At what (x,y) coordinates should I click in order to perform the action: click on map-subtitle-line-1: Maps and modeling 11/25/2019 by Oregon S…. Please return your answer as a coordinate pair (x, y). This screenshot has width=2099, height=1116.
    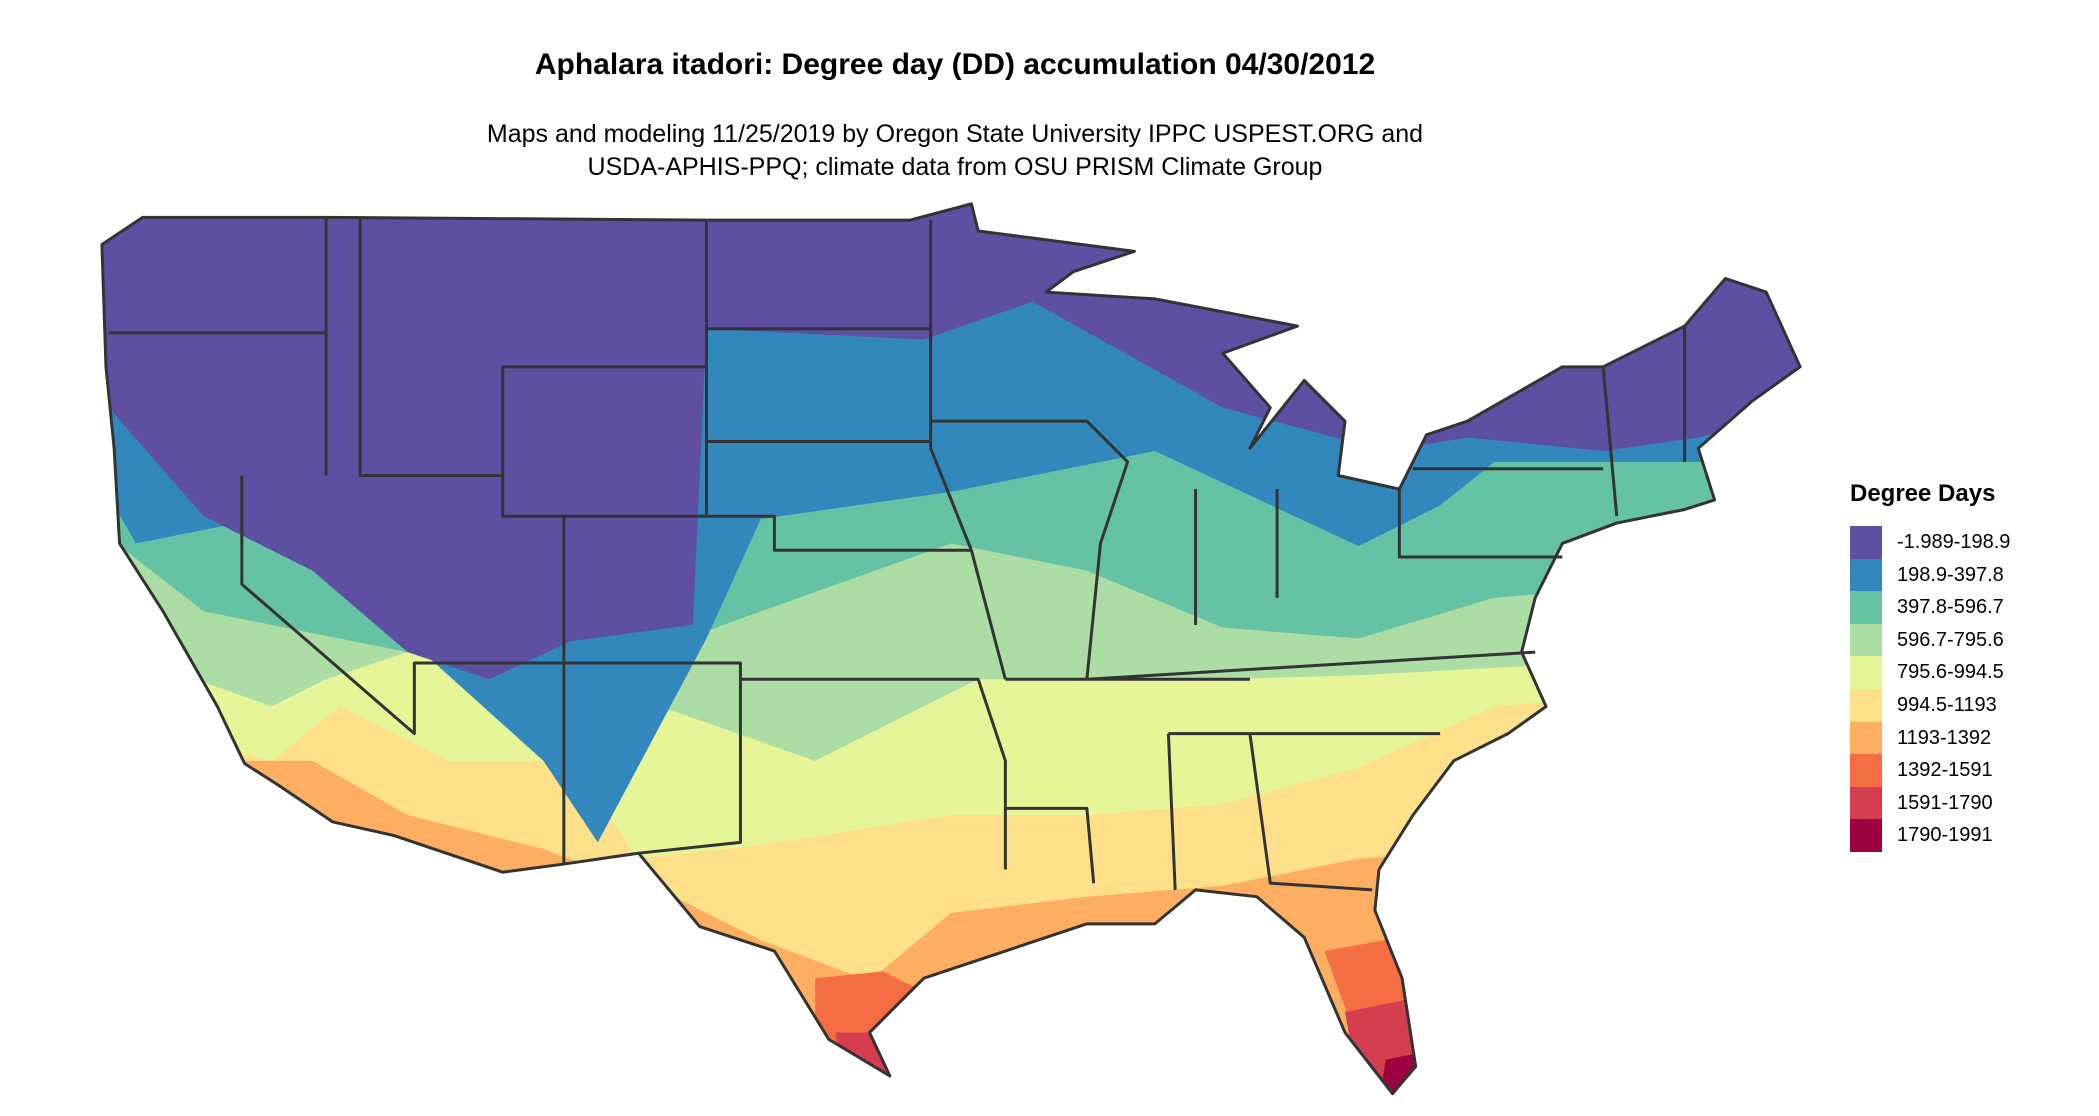
    Looking at the image, I should click on (955, 134).